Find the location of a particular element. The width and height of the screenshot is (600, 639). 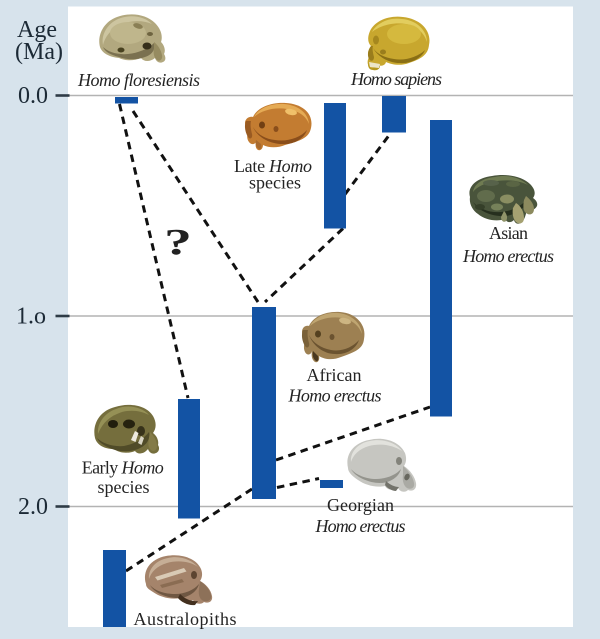

svg-text: 0.0 is located at coordinates (33, 96).